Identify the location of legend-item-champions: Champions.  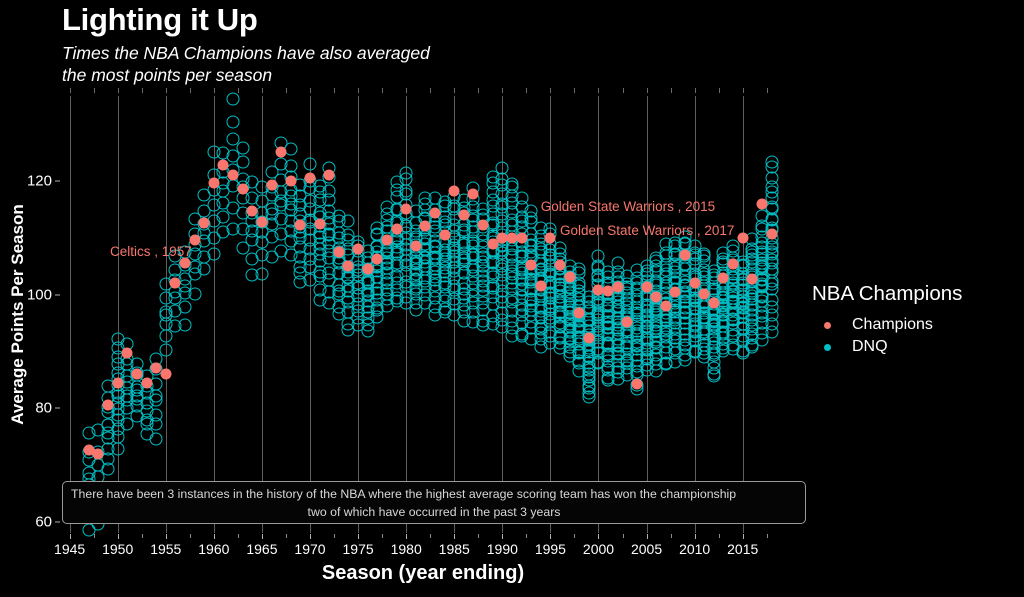
(918, 325).